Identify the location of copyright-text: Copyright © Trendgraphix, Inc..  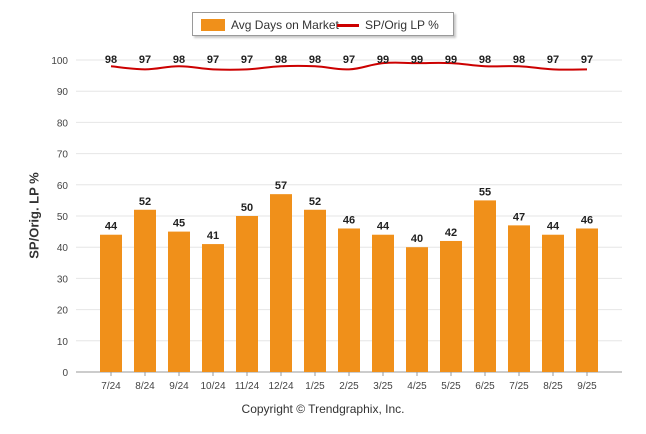
(323, 409).